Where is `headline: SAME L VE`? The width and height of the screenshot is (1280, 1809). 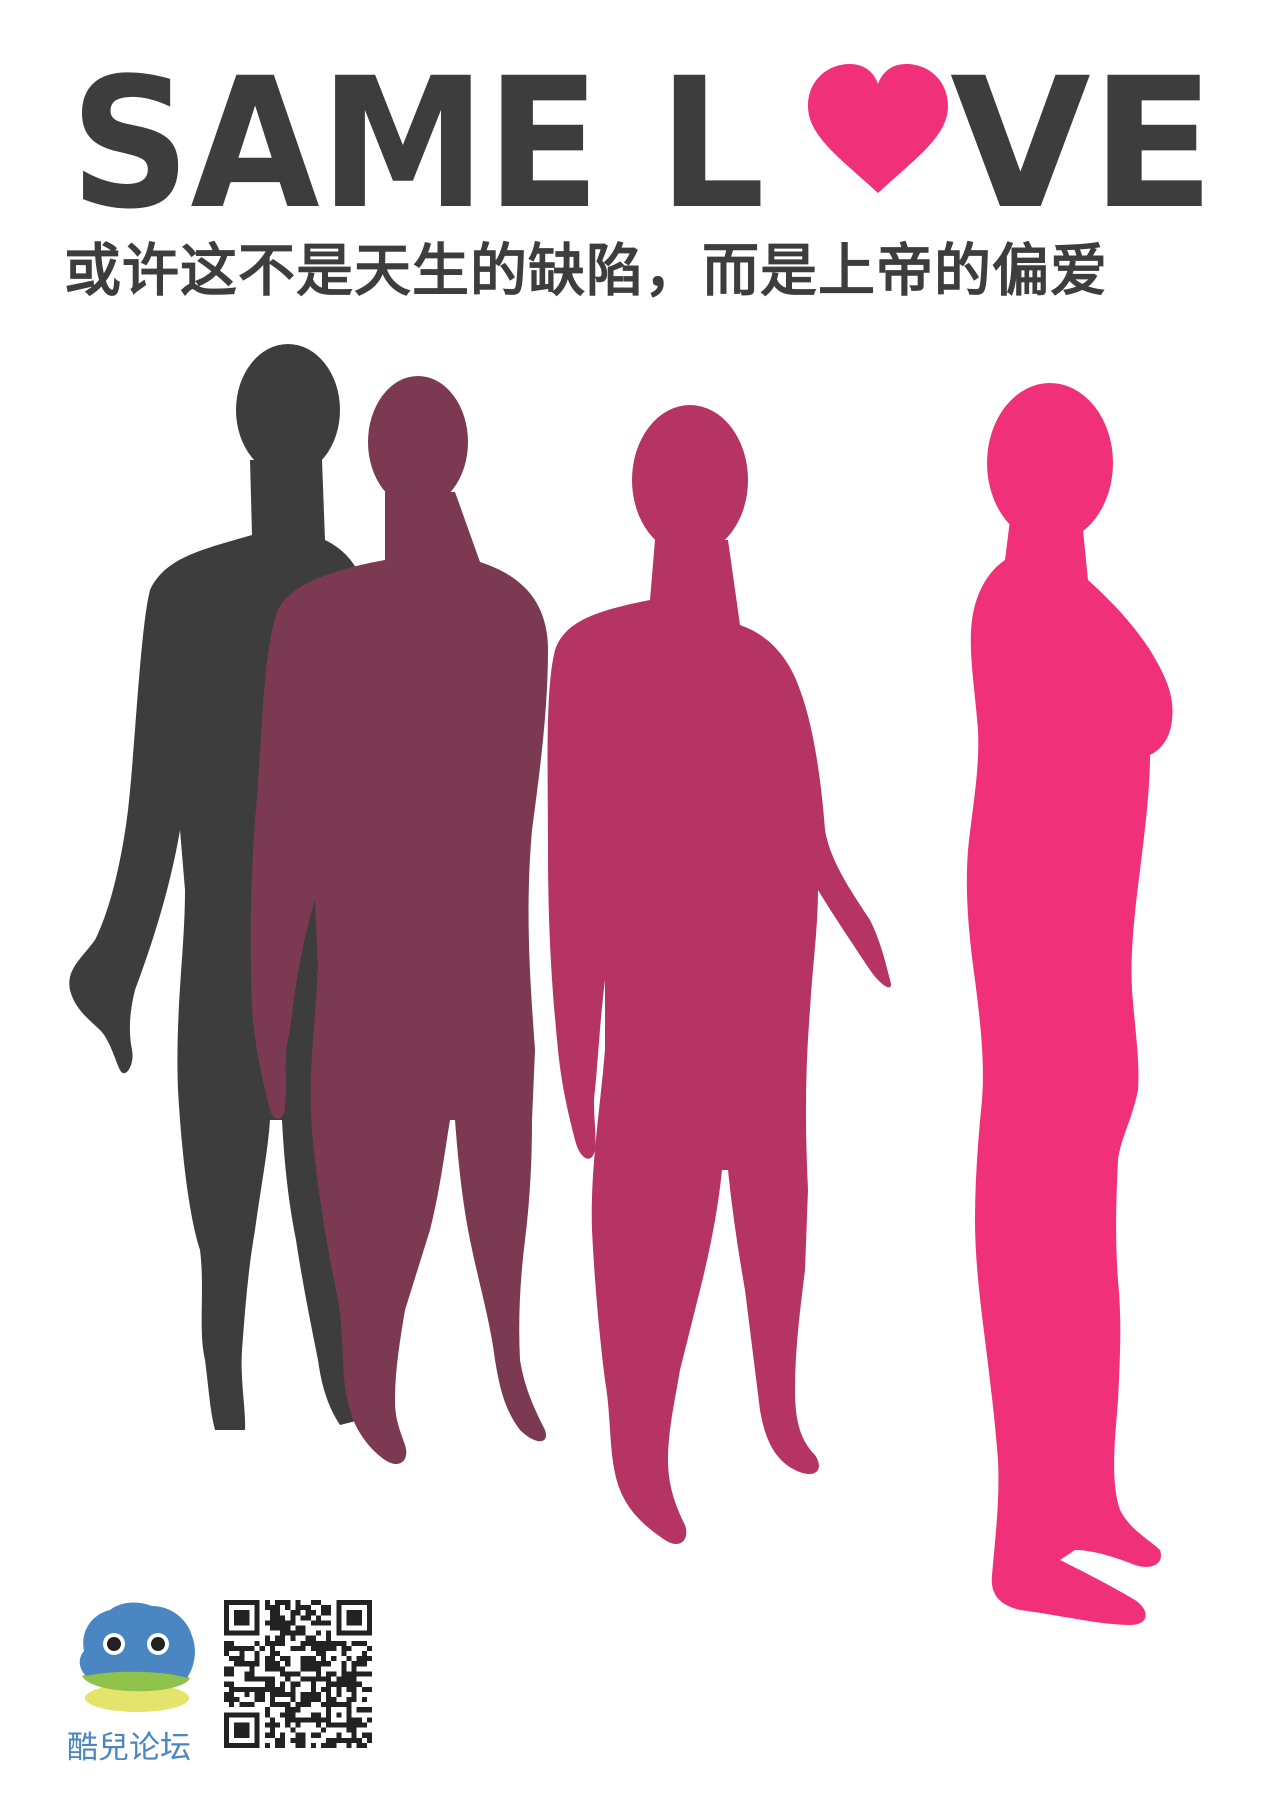 headline: SAME L VE is located at coordinates (642, 138).